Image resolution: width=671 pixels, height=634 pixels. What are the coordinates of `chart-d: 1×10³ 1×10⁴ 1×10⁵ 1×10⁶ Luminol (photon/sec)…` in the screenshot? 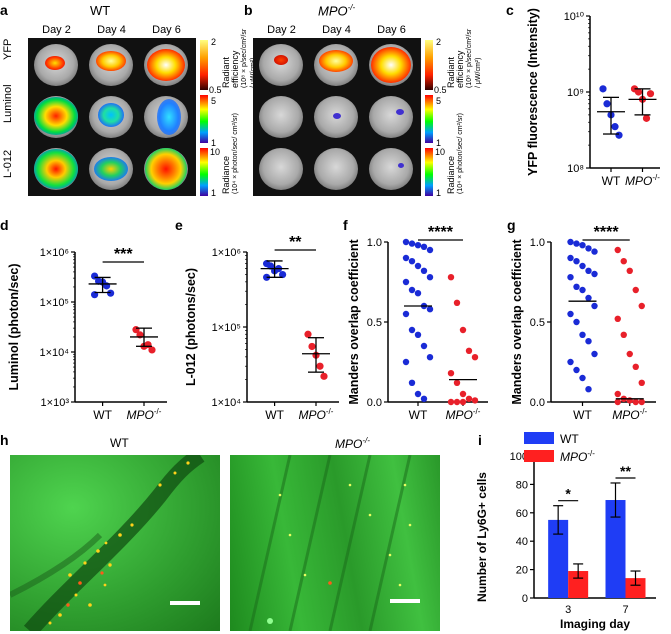 It's located at (87, 334).